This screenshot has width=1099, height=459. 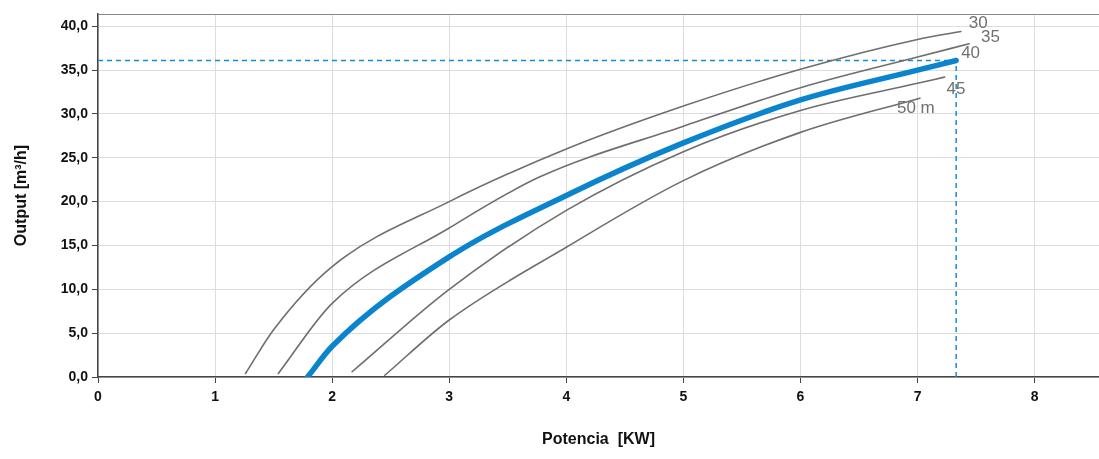 What do you see at coordinates (449, 396) in the screenshot?
I see `x-tick-label: 3` at bounding box center [449, 396].